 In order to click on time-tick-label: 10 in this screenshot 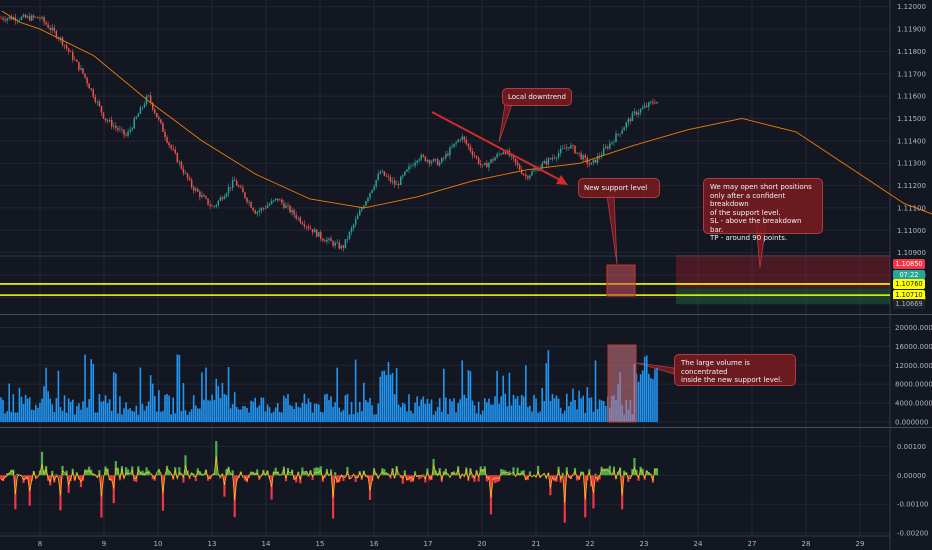, I will do `click(158, 544)`.